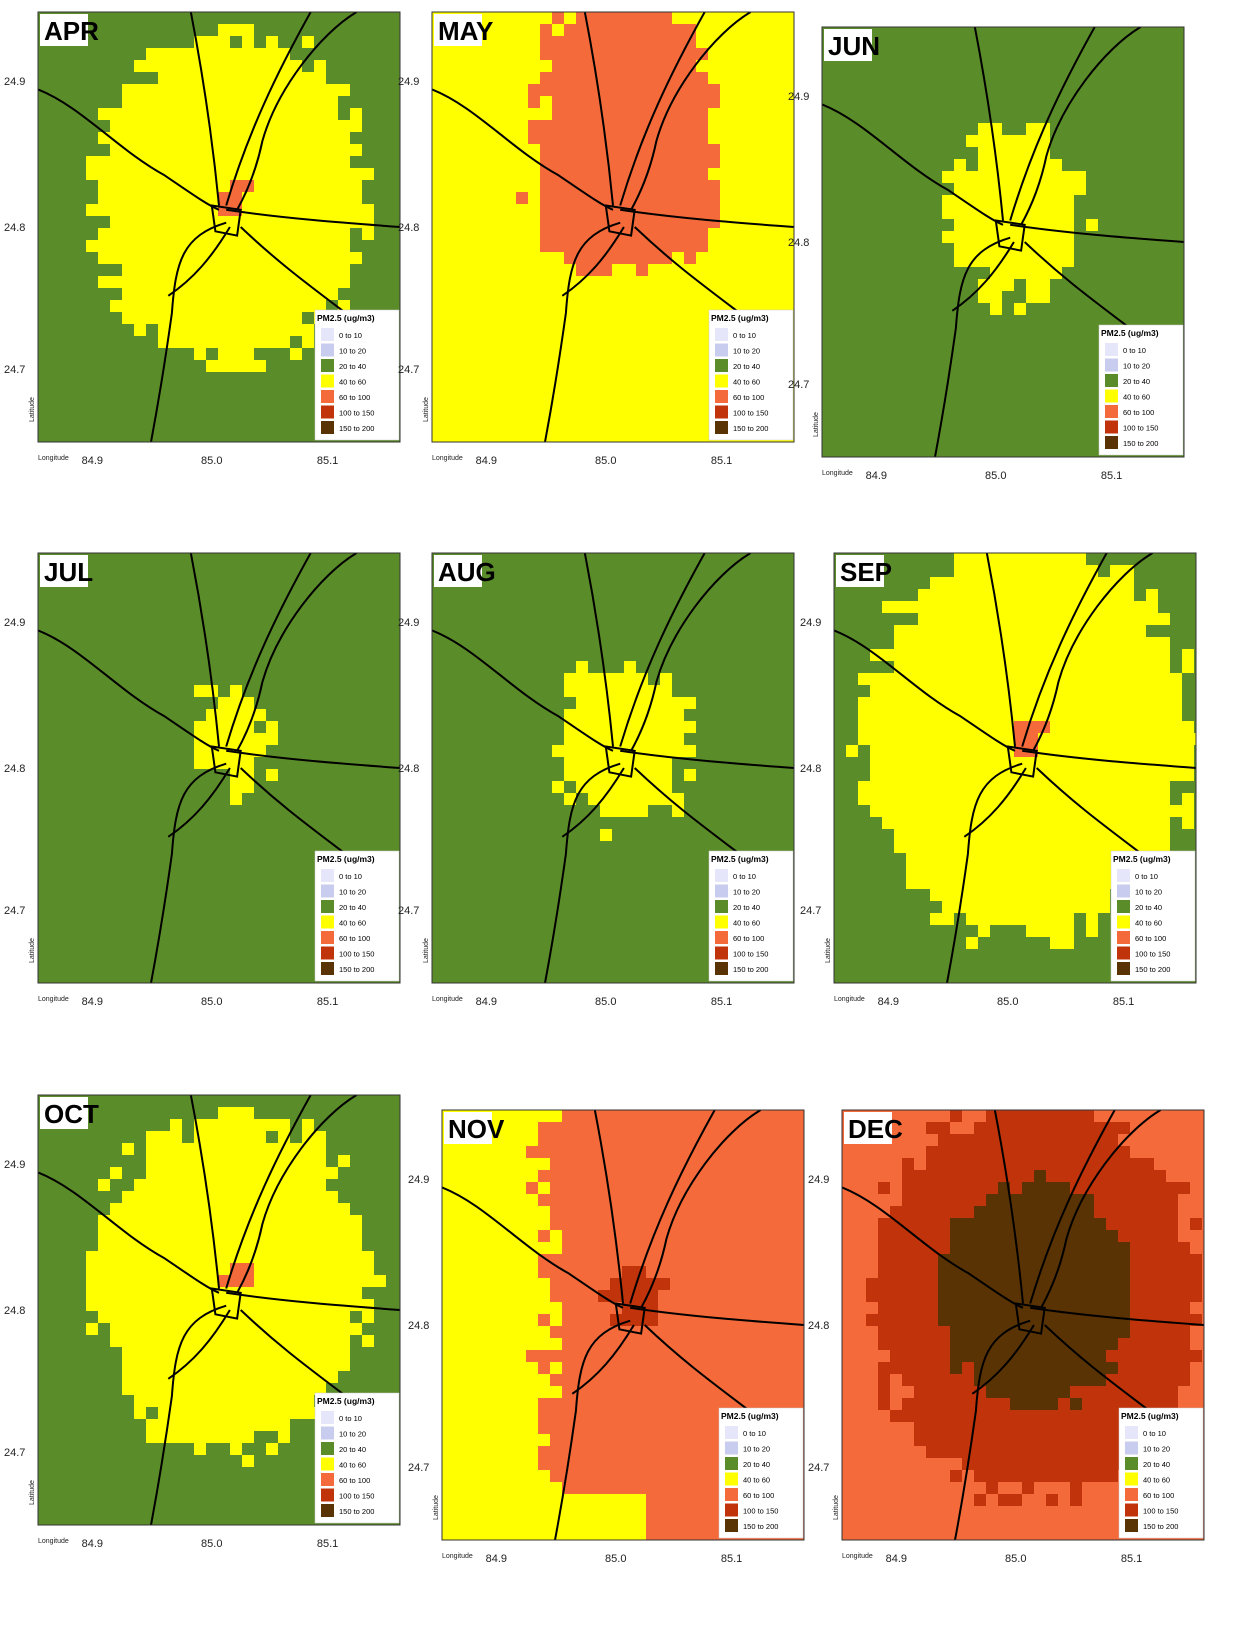 The width and height of the screenshot is (1259, 1638). What do you see at coordinates (746, 892) in the screenshot?
I see `legend-label: 10 to 20` at bounding box center [746, 892].